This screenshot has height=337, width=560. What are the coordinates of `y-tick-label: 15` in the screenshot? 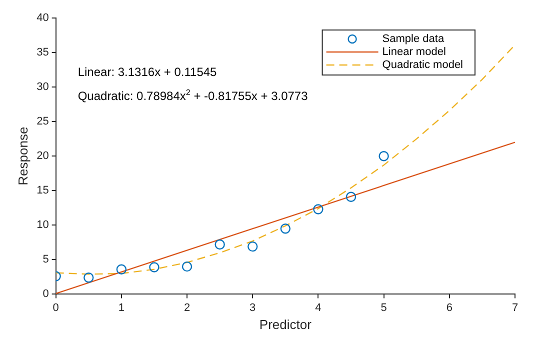 It's located at (42, 190).